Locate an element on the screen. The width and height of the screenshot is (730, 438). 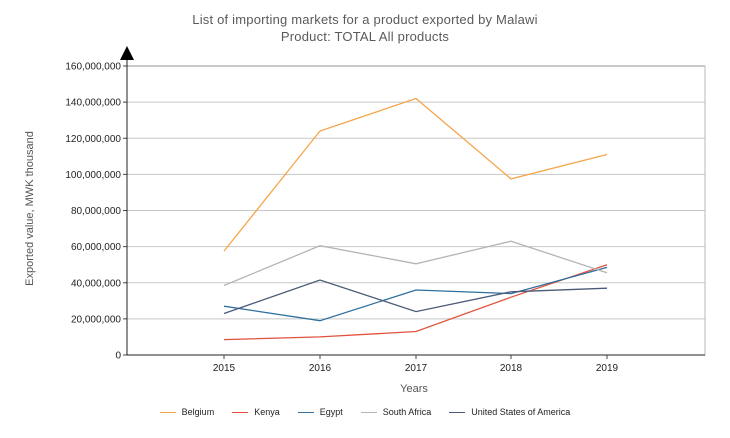
y-tick-label: 0 is located at coordinates (118, 356).